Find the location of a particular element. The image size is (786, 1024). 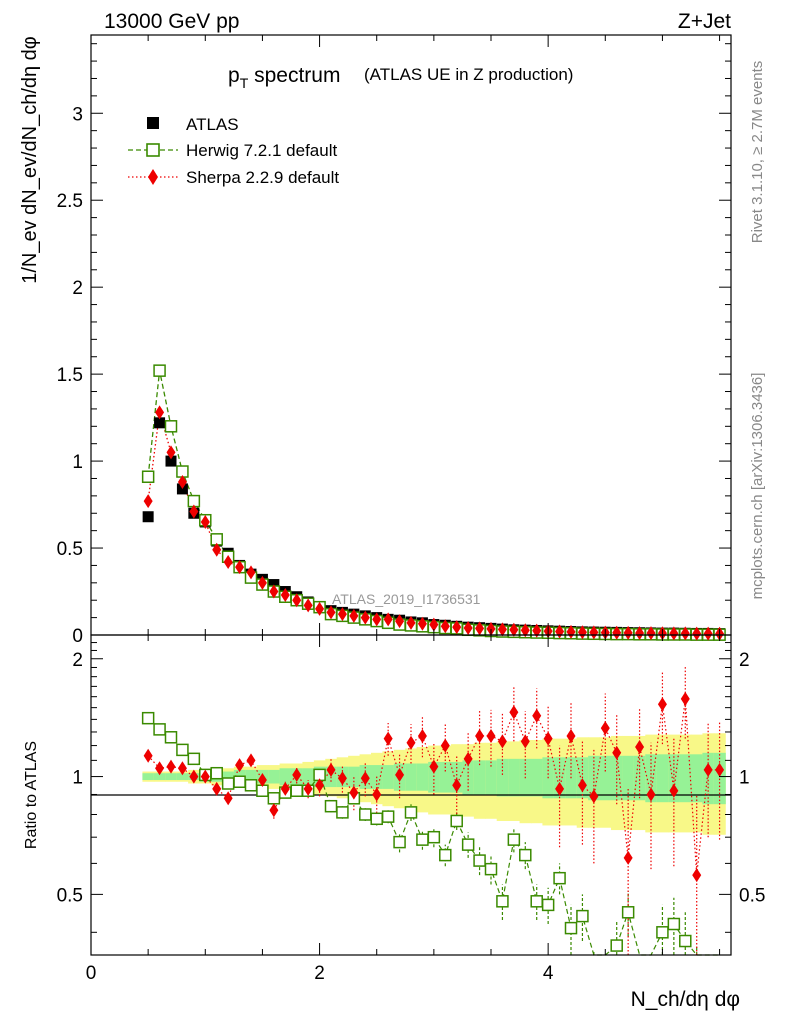

title-rest: spectrum is located at coordinates (294, 75).